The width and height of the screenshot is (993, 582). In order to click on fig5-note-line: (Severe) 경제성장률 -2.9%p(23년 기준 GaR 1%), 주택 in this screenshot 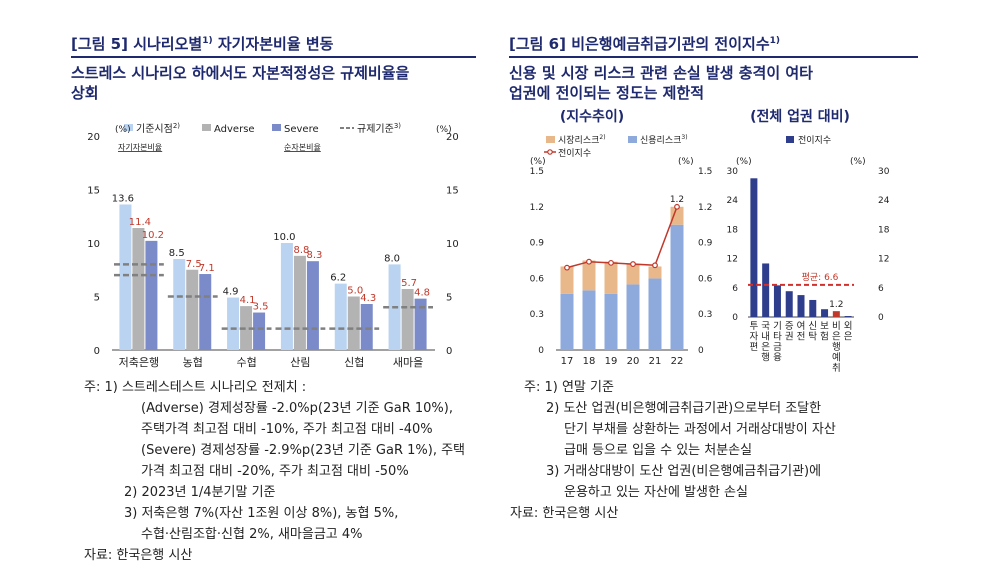, I will do `click(303, 450)`.